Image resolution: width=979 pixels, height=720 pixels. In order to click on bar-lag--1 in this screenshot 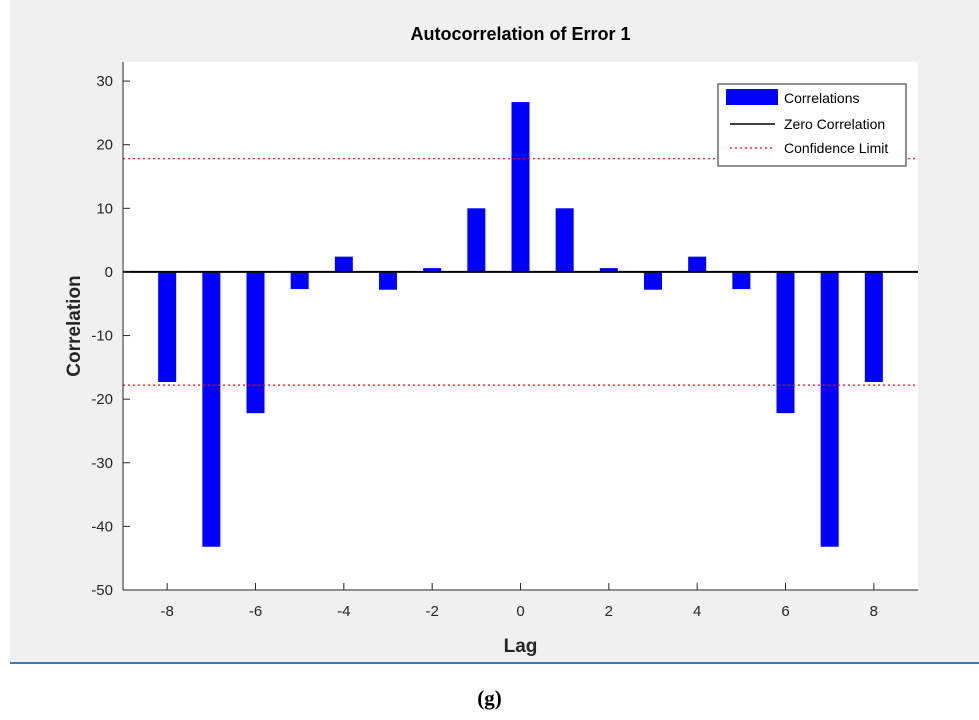, I will do `click(476, 240)`.